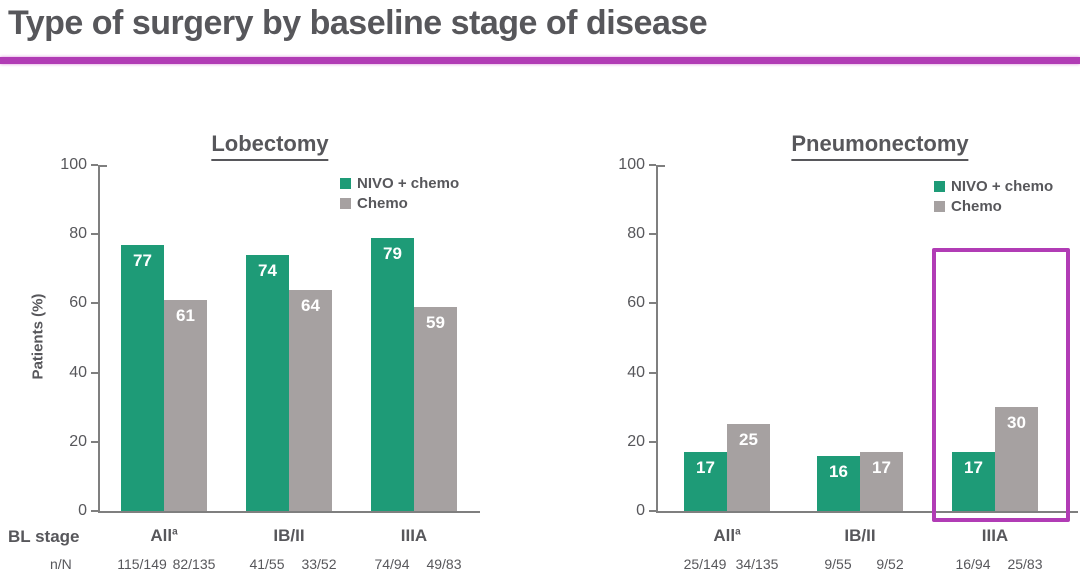  What do you see at coordinates (61, 564) in the screenshot?
I see `n-over-n-row-label: n/N` at bounding box center [61, 564].